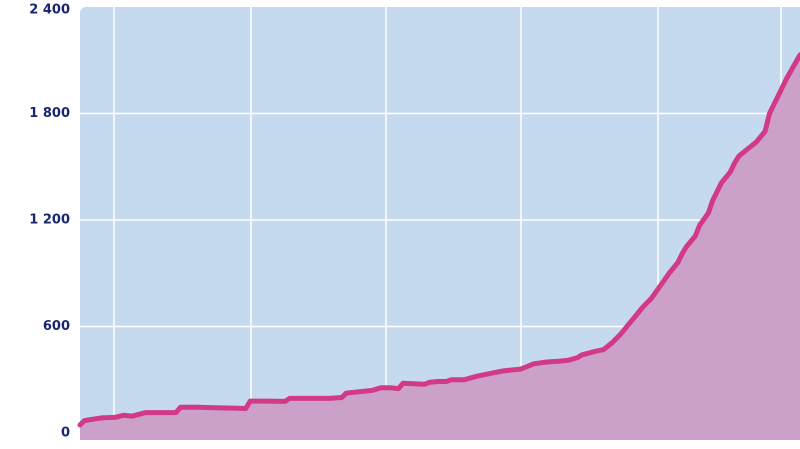 The height and width of the screenshot is (449, 800). I want to click on y-tick-label: 0, so click(65, 433).